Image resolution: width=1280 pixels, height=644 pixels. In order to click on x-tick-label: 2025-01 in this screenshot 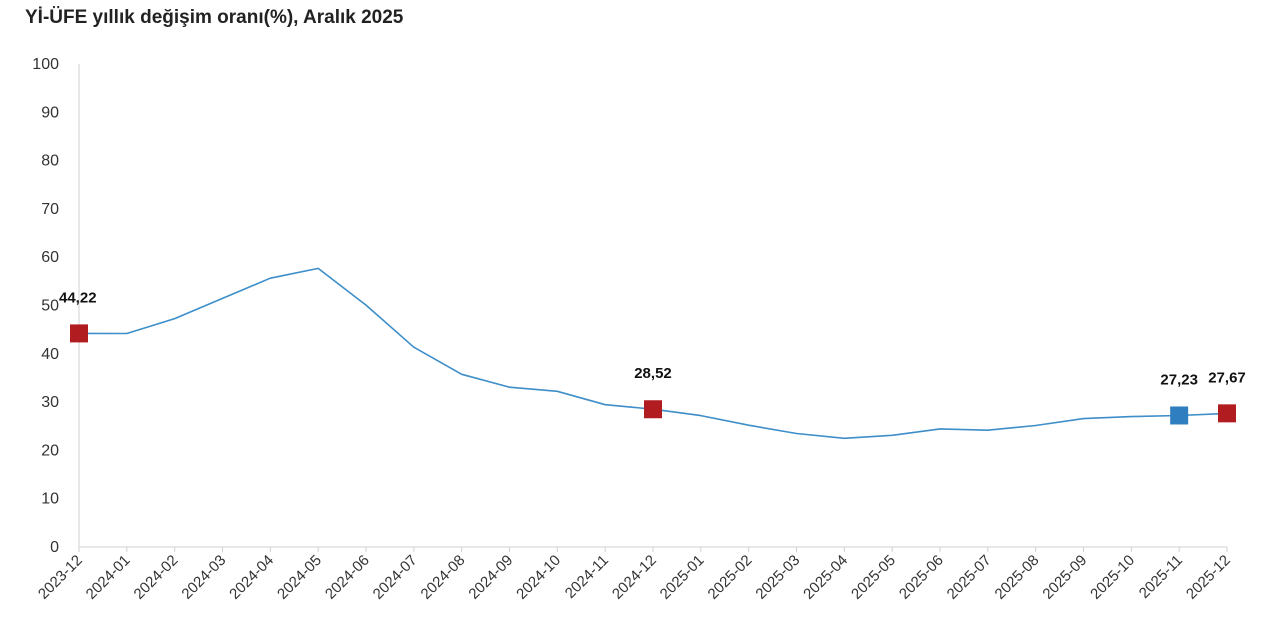, I will do `click(682, 577)`.